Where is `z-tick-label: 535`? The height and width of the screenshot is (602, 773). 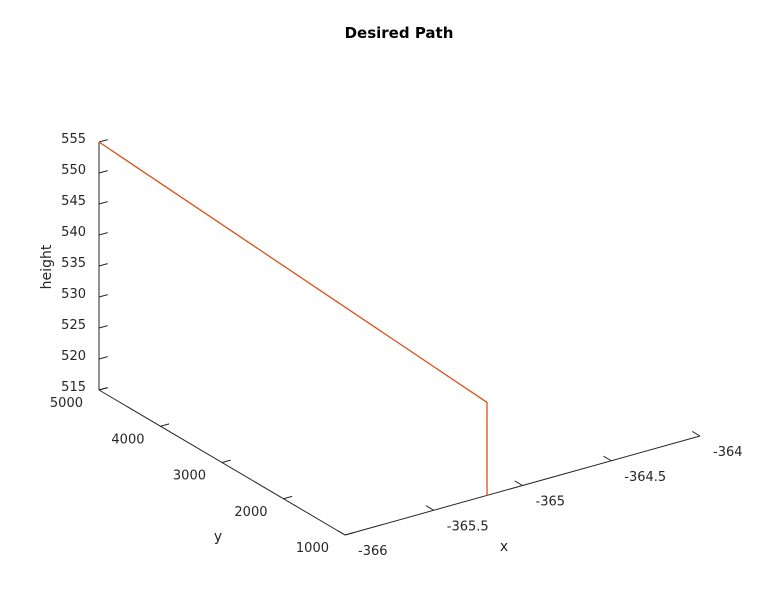
z-tick-label: 535 is located at coordinates (73, 263).